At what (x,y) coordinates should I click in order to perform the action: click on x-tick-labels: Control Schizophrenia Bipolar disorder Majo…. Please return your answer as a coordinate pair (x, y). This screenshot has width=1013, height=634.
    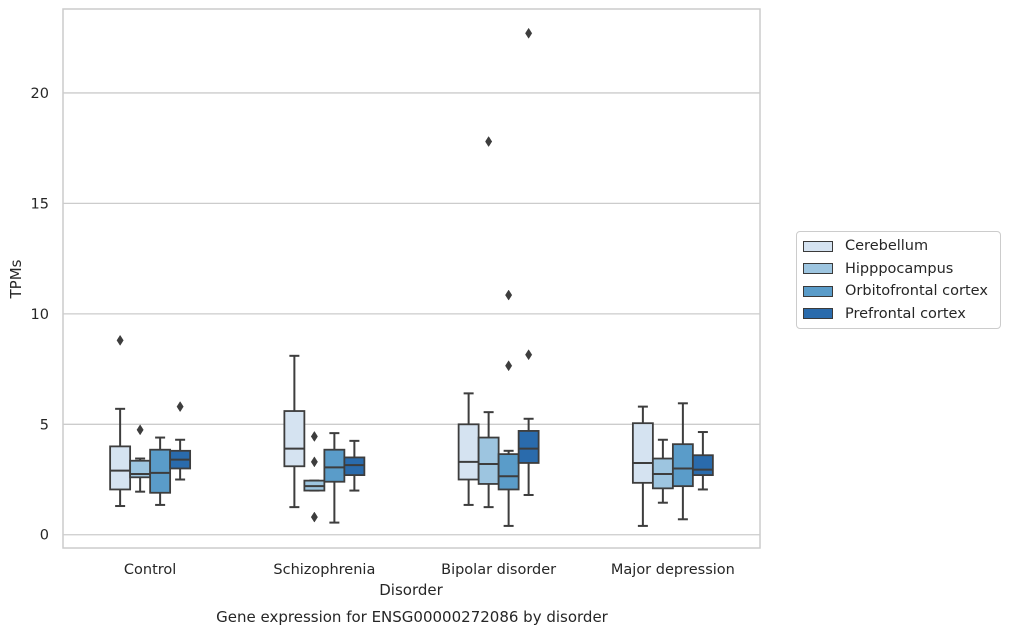
    Looking at the image, I should click on (429, 570).